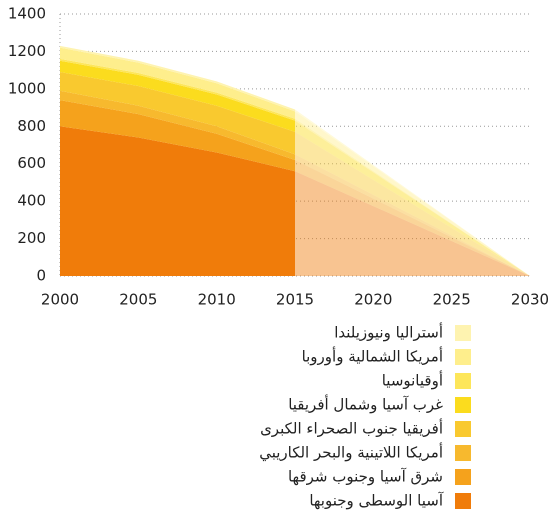  I want to click on y-tick-label: 200, so click(31, 238).